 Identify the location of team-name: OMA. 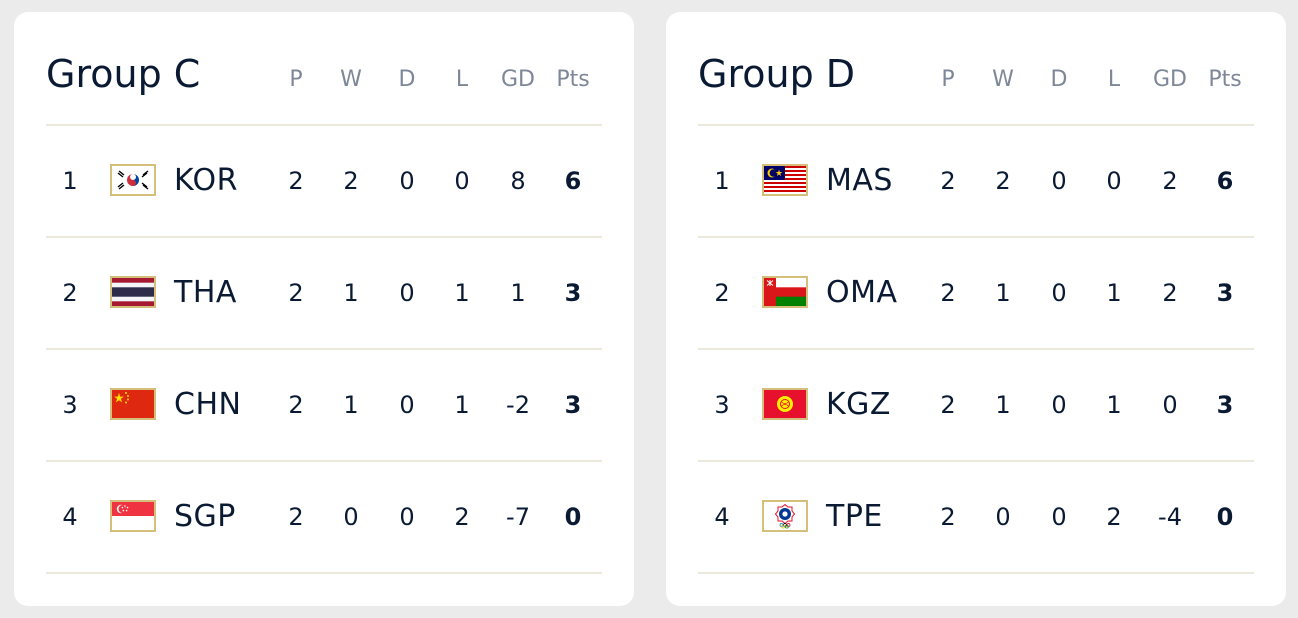
(862, 292).